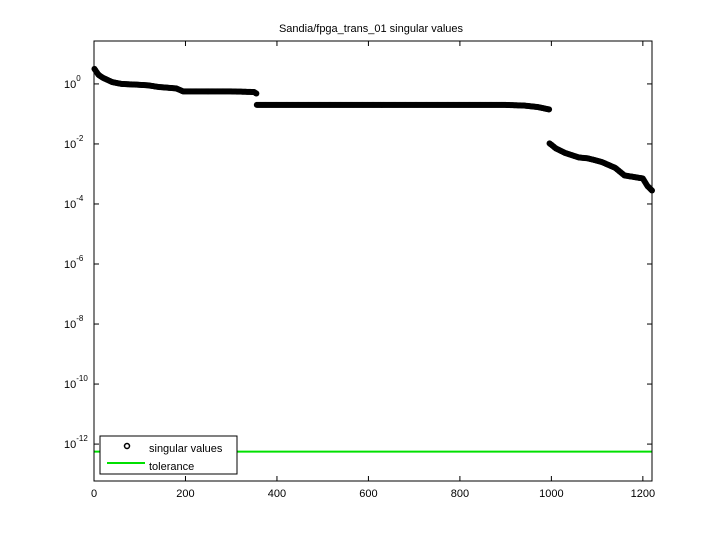 This screenshot has width=720, height=540. I want to click on legend-label-tolerance: tolerance, so click(171, 467).